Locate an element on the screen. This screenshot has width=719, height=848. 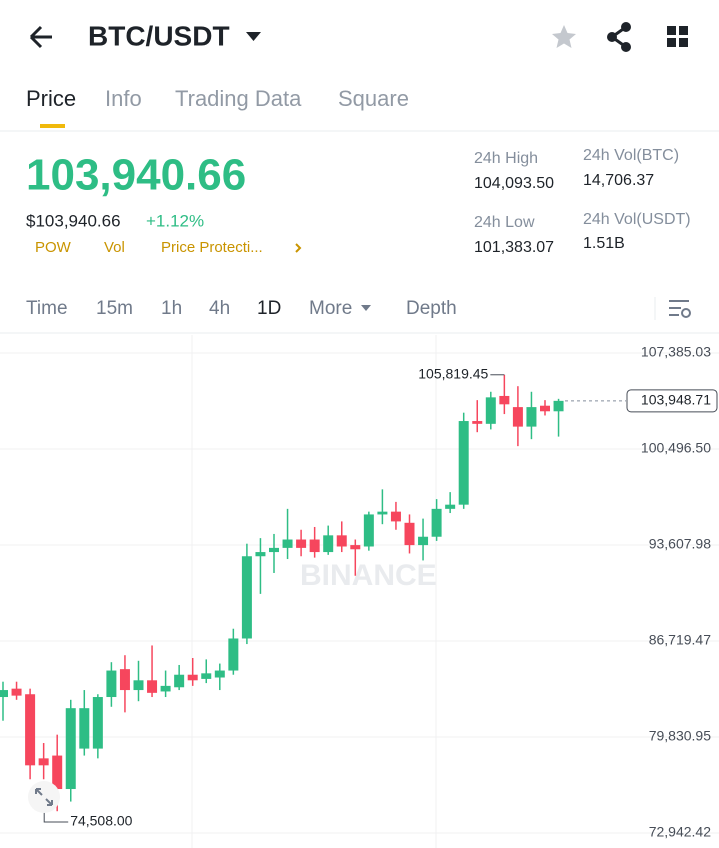
tab: Square is located at coordinates (373, 98).